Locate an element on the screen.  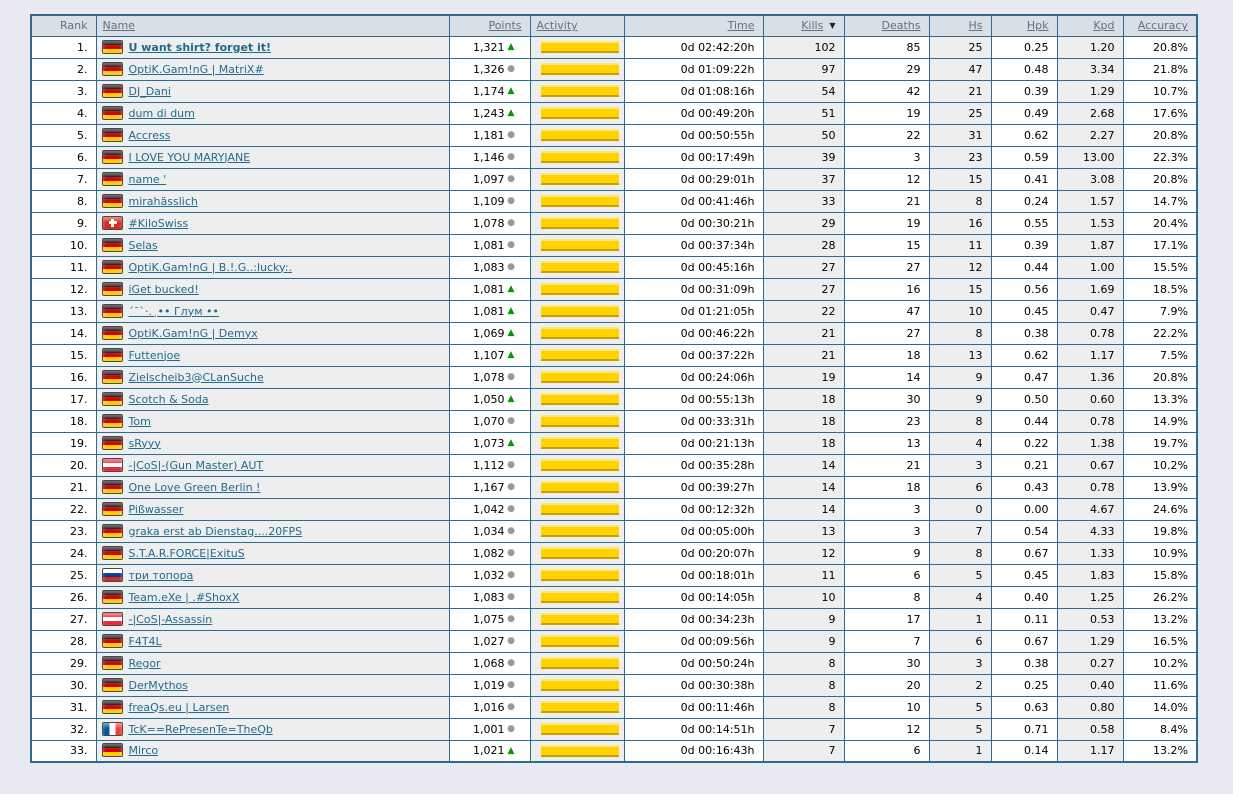
cell-kpd: 0.60 is located at coordinates (1090, 399).